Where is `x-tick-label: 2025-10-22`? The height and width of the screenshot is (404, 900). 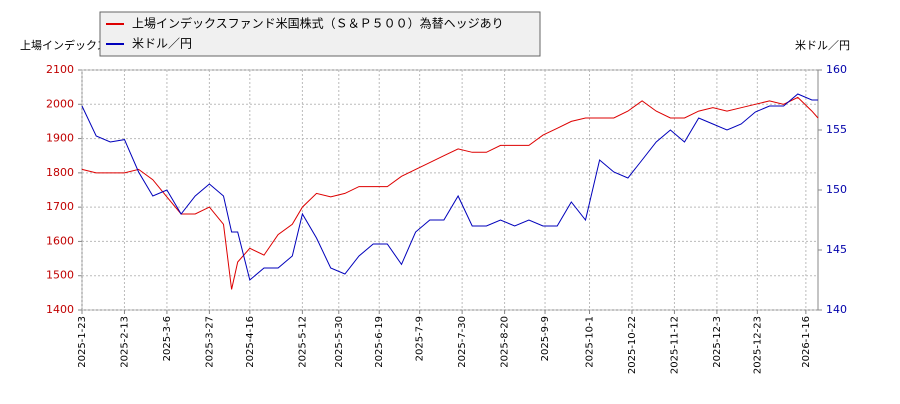
x-tick-label: 2025-10-22 is located at coordinates (632, 345).